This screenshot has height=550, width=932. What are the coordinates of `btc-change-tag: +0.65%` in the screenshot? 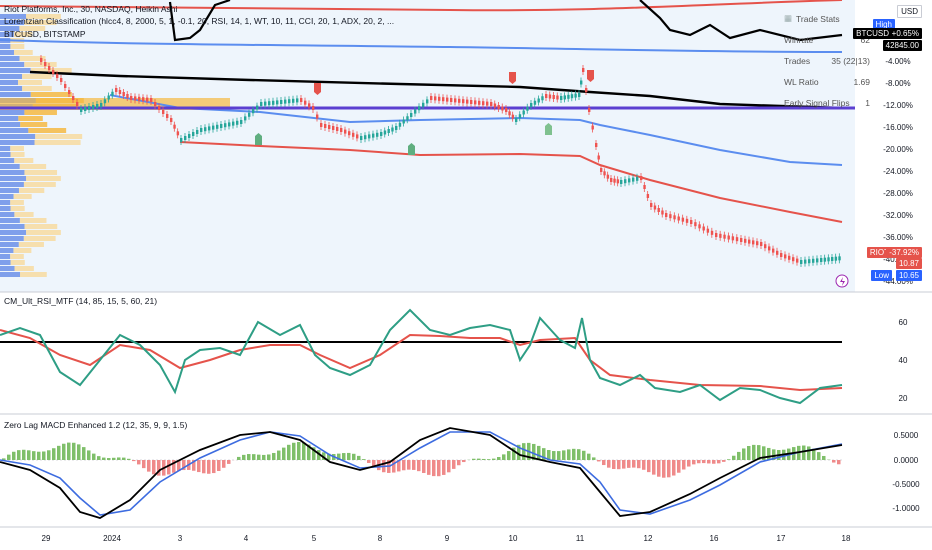 It's located at (905, 33).